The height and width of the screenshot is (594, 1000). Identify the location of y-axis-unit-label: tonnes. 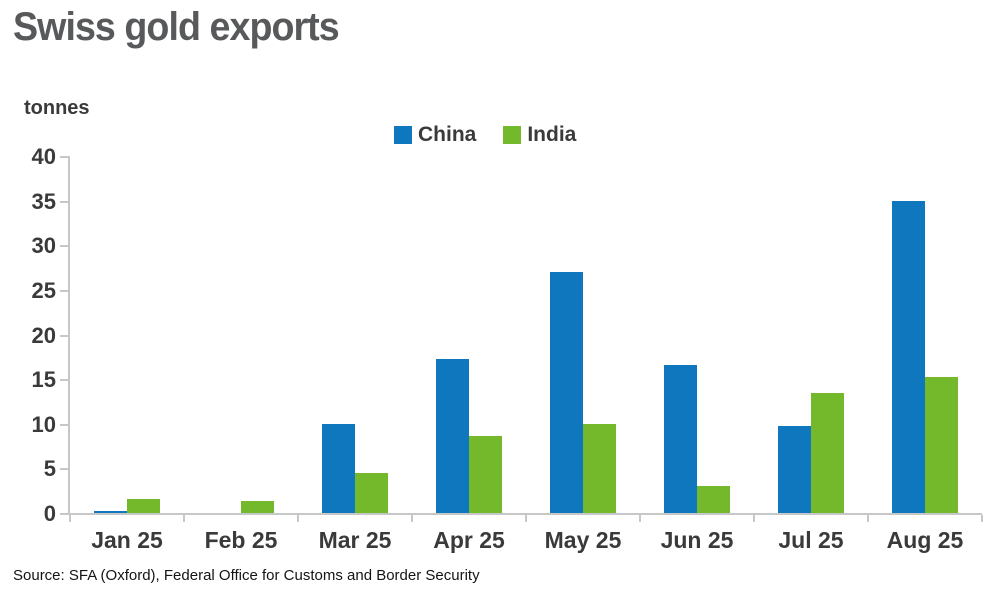
(57, 108).